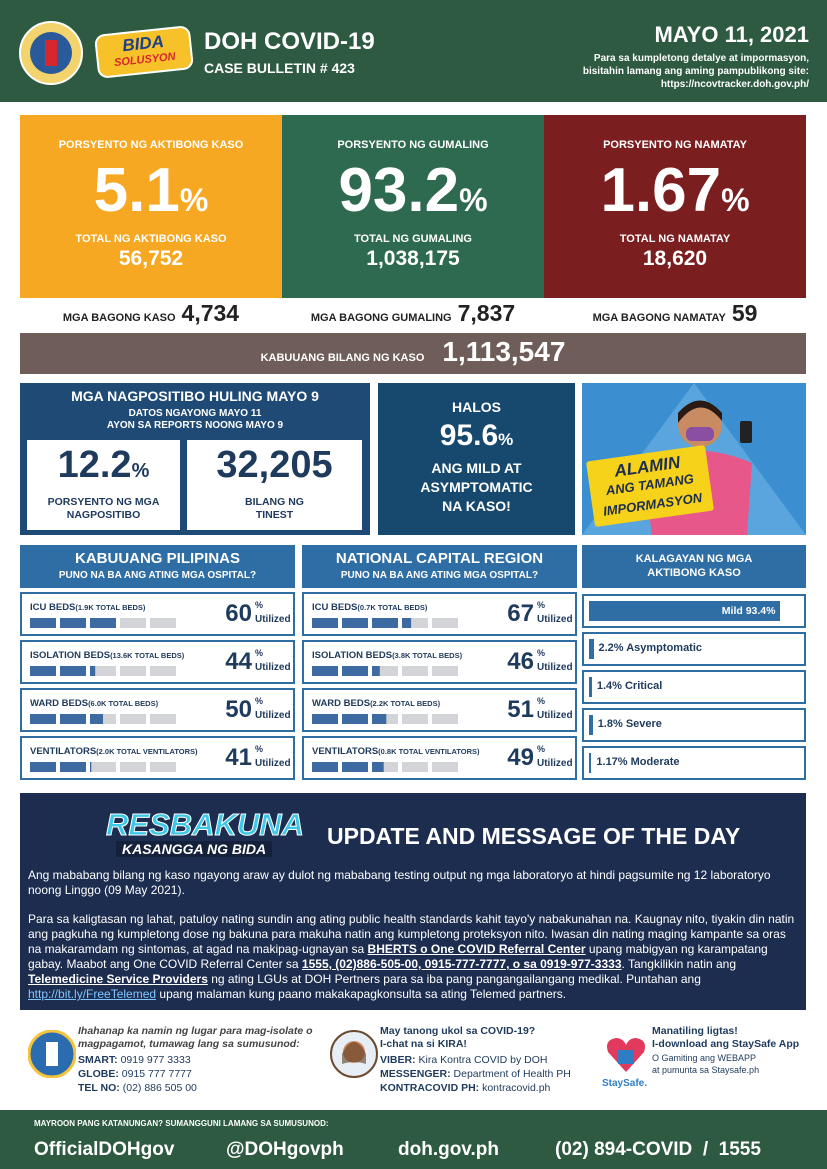  I want to click on hospital-row-label-line: ISOLATION BEDS(3.8K TOTAL BEDS), so click(387, 654).